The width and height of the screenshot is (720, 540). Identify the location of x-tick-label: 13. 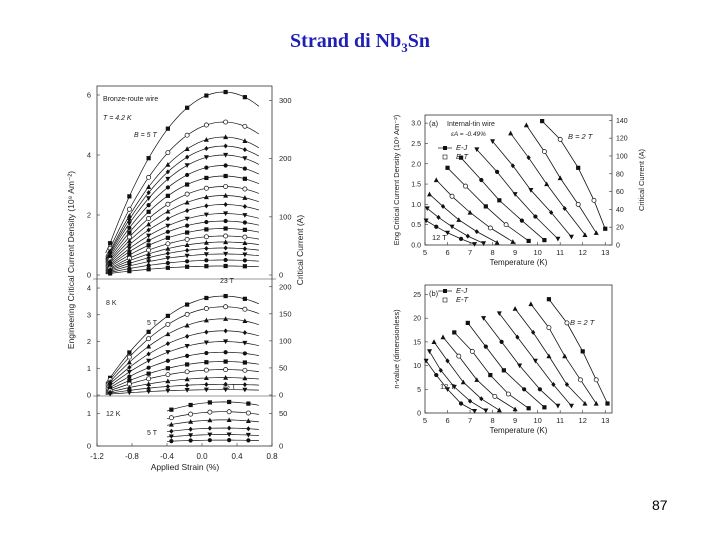
(605, 252).